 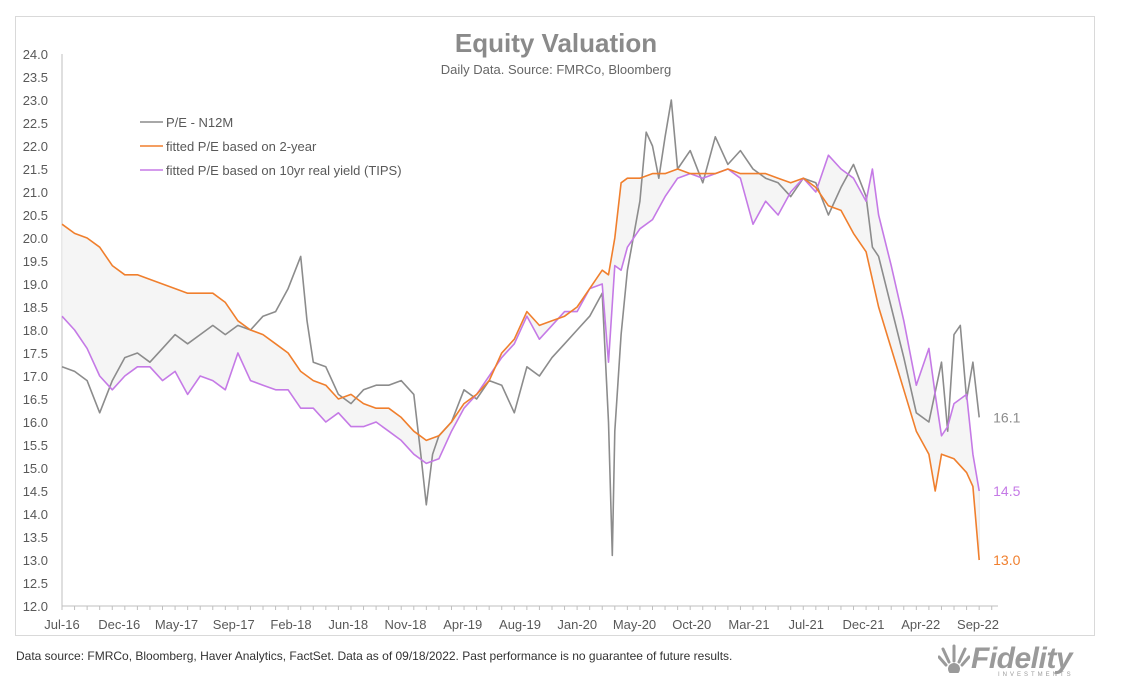 I want to click on y-tick-label: 21.0, so click(x=35, y=192).